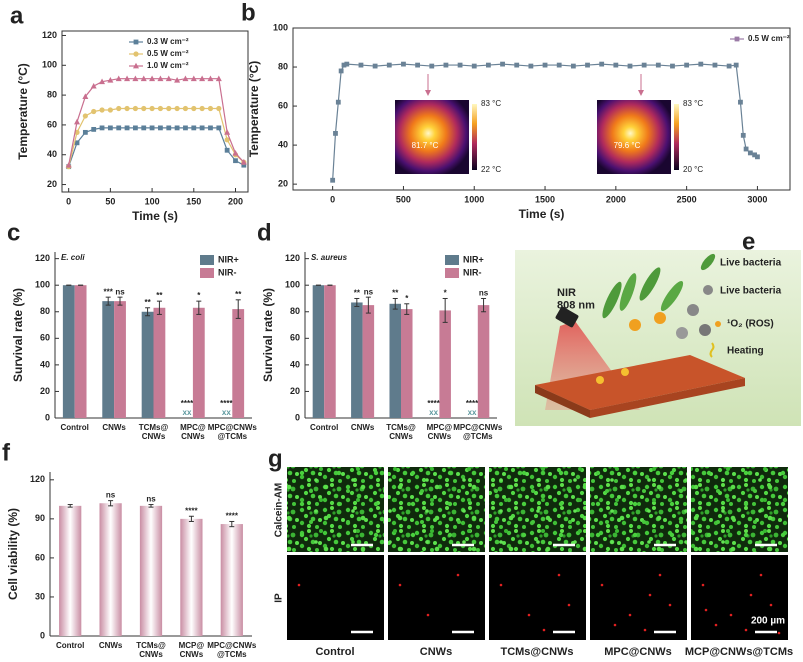 This screenshot has width=803, height=662. What do you see at coordinates (751, 263) in the screenshot?
I see `legend-label: Live bacteria` at bounding box center [751, 263].